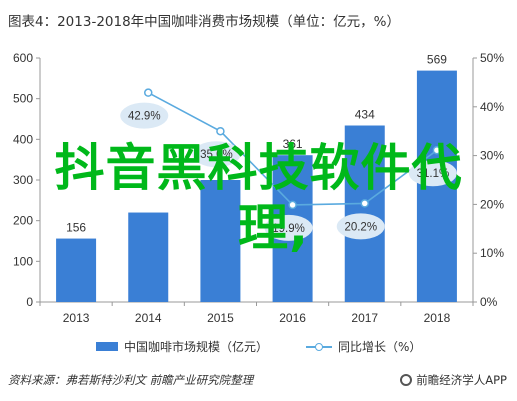  What do you see at coordinates (23, 139) in the screenshot?
I see `y-left-tick-label: 400` at bounding box center [23, 139].